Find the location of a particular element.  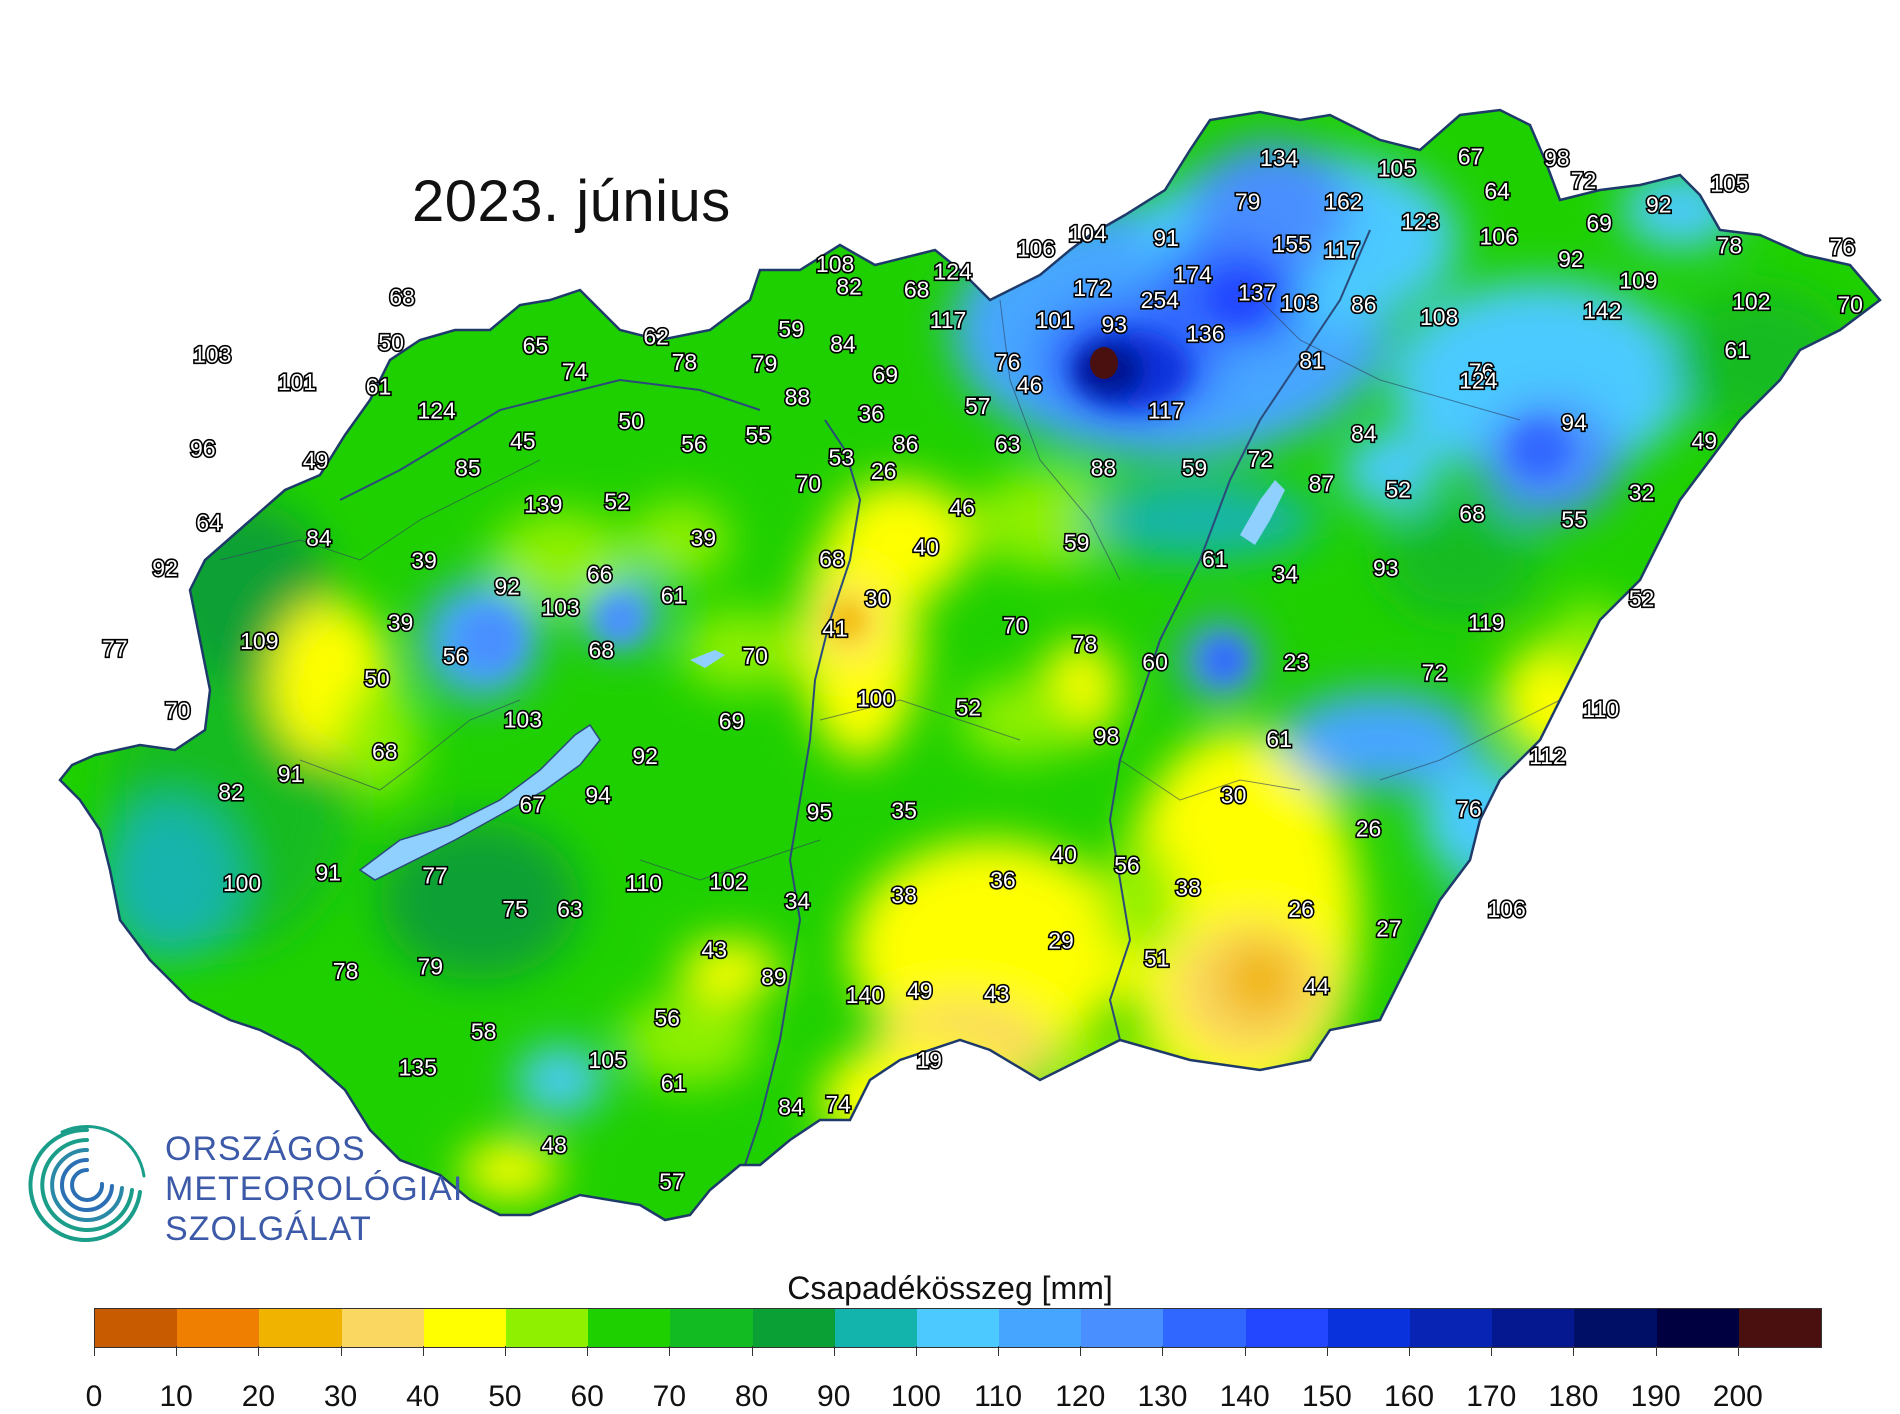

station-value: 63 is located at coordinates (1008, 444).